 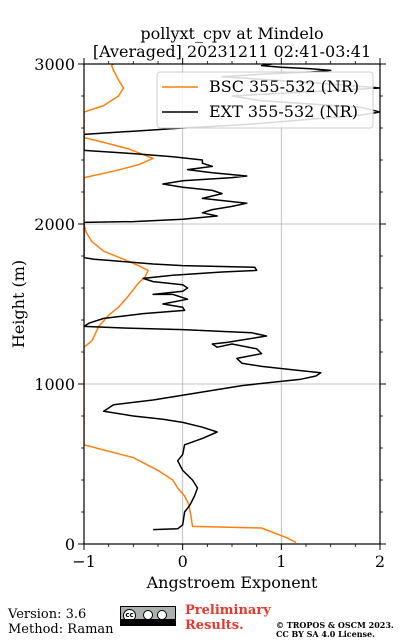 I want to click on x-tick-label: 0, so click(x=183, y=561).